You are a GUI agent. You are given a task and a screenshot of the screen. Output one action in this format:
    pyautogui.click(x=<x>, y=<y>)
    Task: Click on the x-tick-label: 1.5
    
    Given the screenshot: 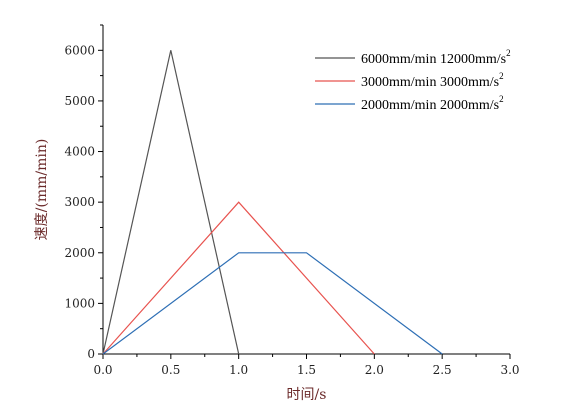 What is the action you would take?
    pyautogui.click(x=306, y=370)
    